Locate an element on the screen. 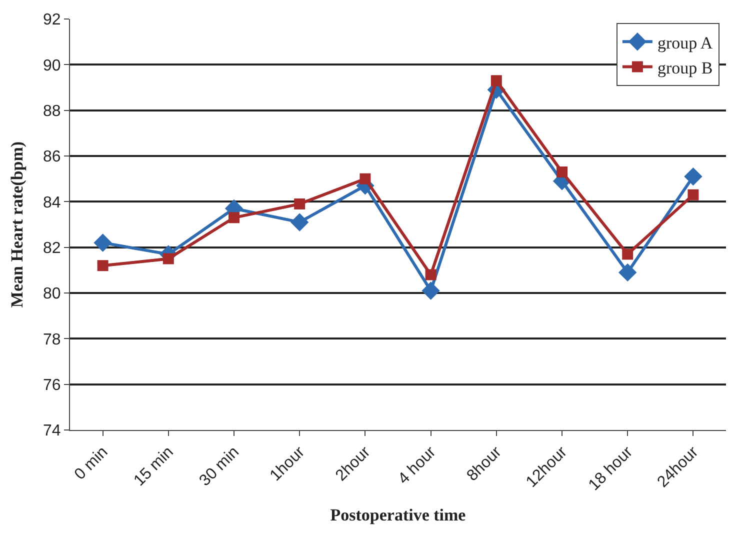 The width and height of the screenshot is (746, 535). y-tick-label: 92 is located at coordinates (52, 20).